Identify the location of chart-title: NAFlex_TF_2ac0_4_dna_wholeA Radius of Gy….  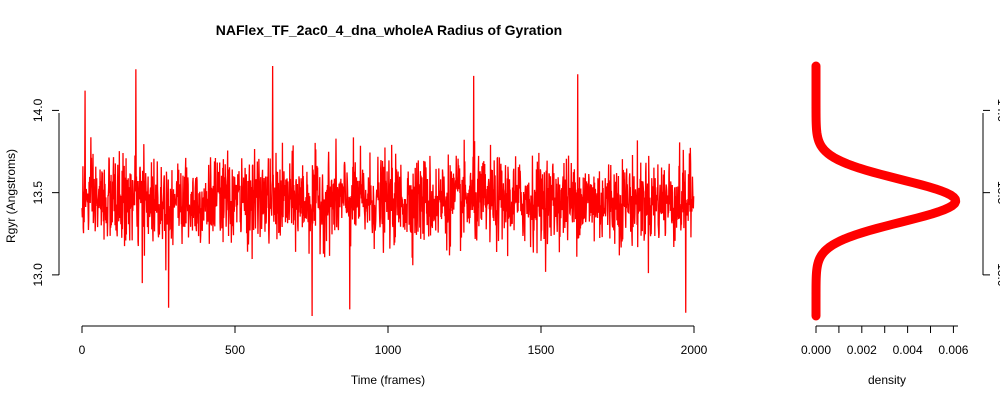
(389, 30).